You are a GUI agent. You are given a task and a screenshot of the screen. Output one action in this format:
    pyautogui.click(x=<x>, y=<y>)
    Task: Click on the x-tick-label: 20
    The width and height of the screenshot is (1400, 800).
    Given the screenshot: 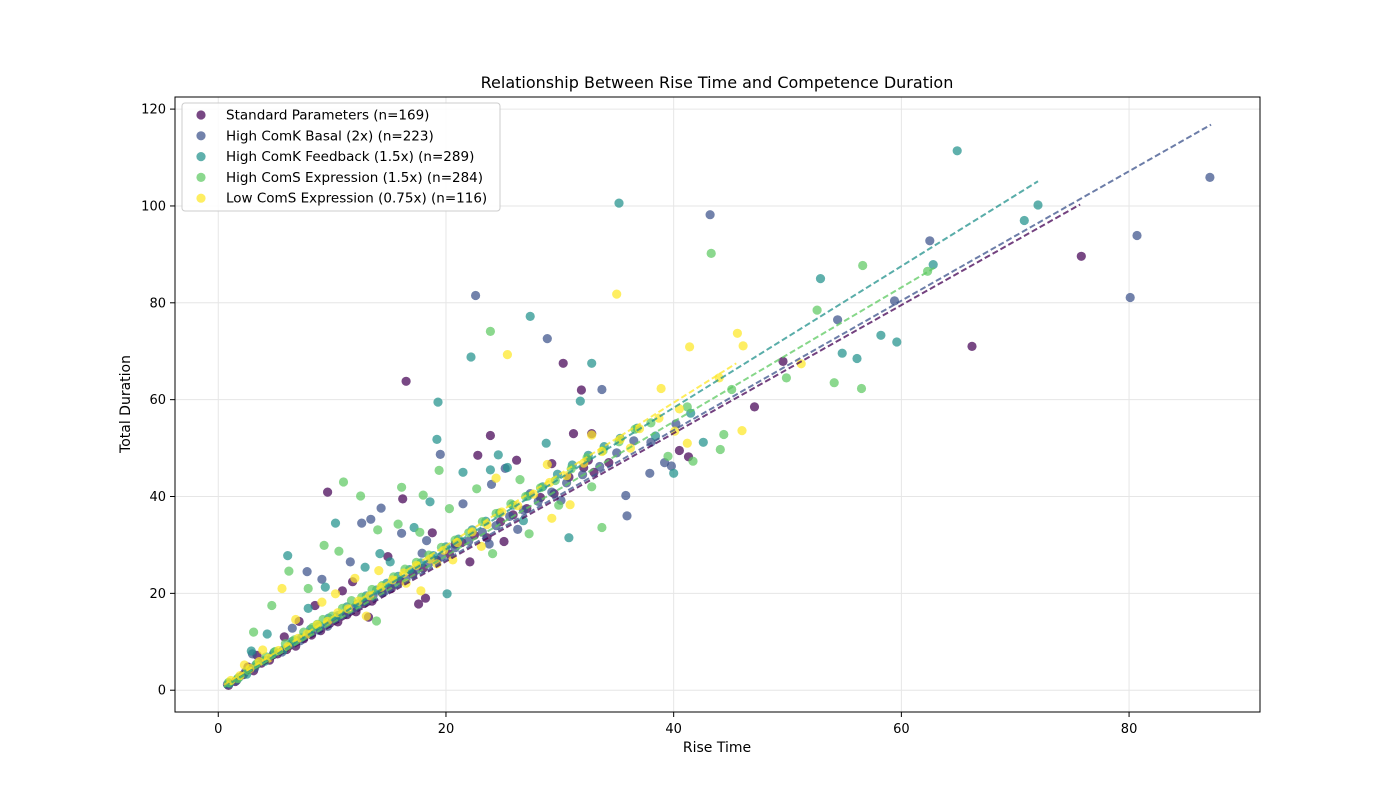 What is the action you would take?
    pyautogui.click(x=446, y=729)
    